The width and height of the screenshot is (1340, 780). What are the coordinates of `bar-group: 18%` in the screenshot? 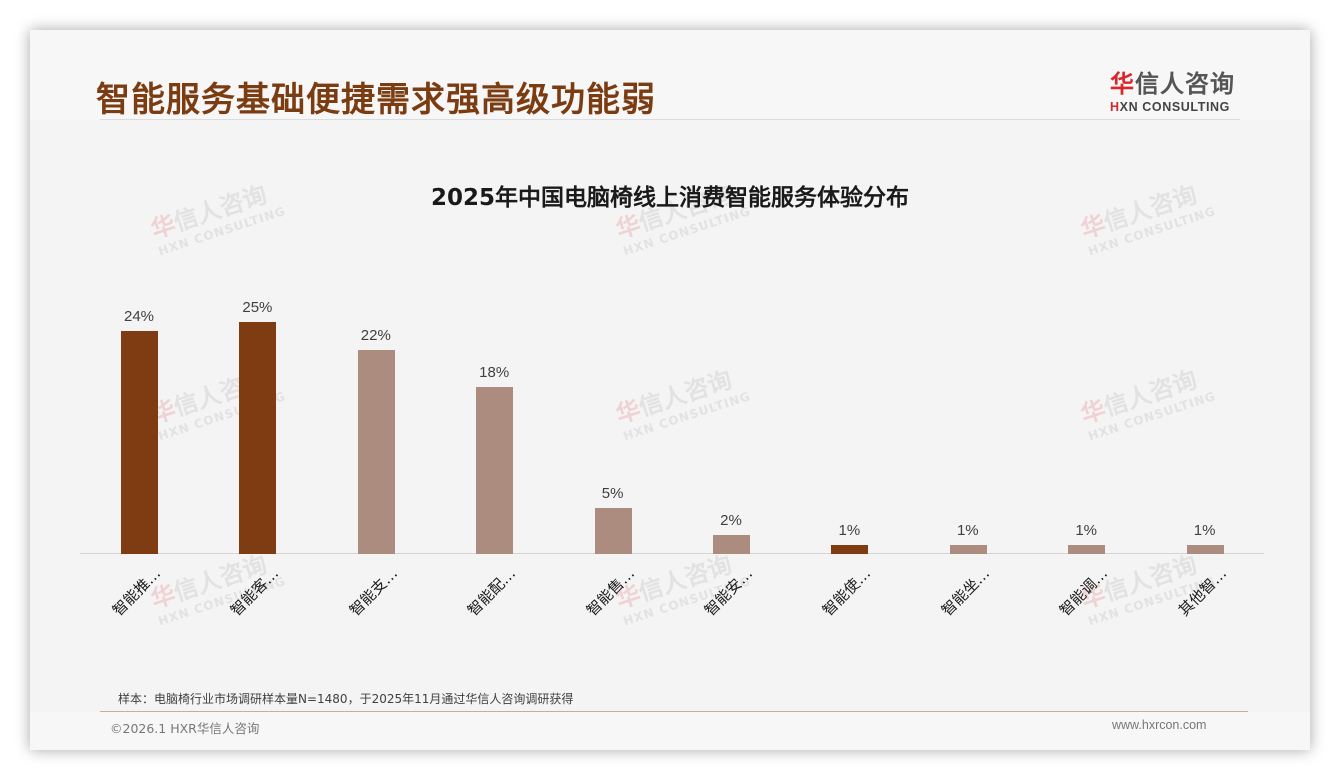 It's located at (494, 412).